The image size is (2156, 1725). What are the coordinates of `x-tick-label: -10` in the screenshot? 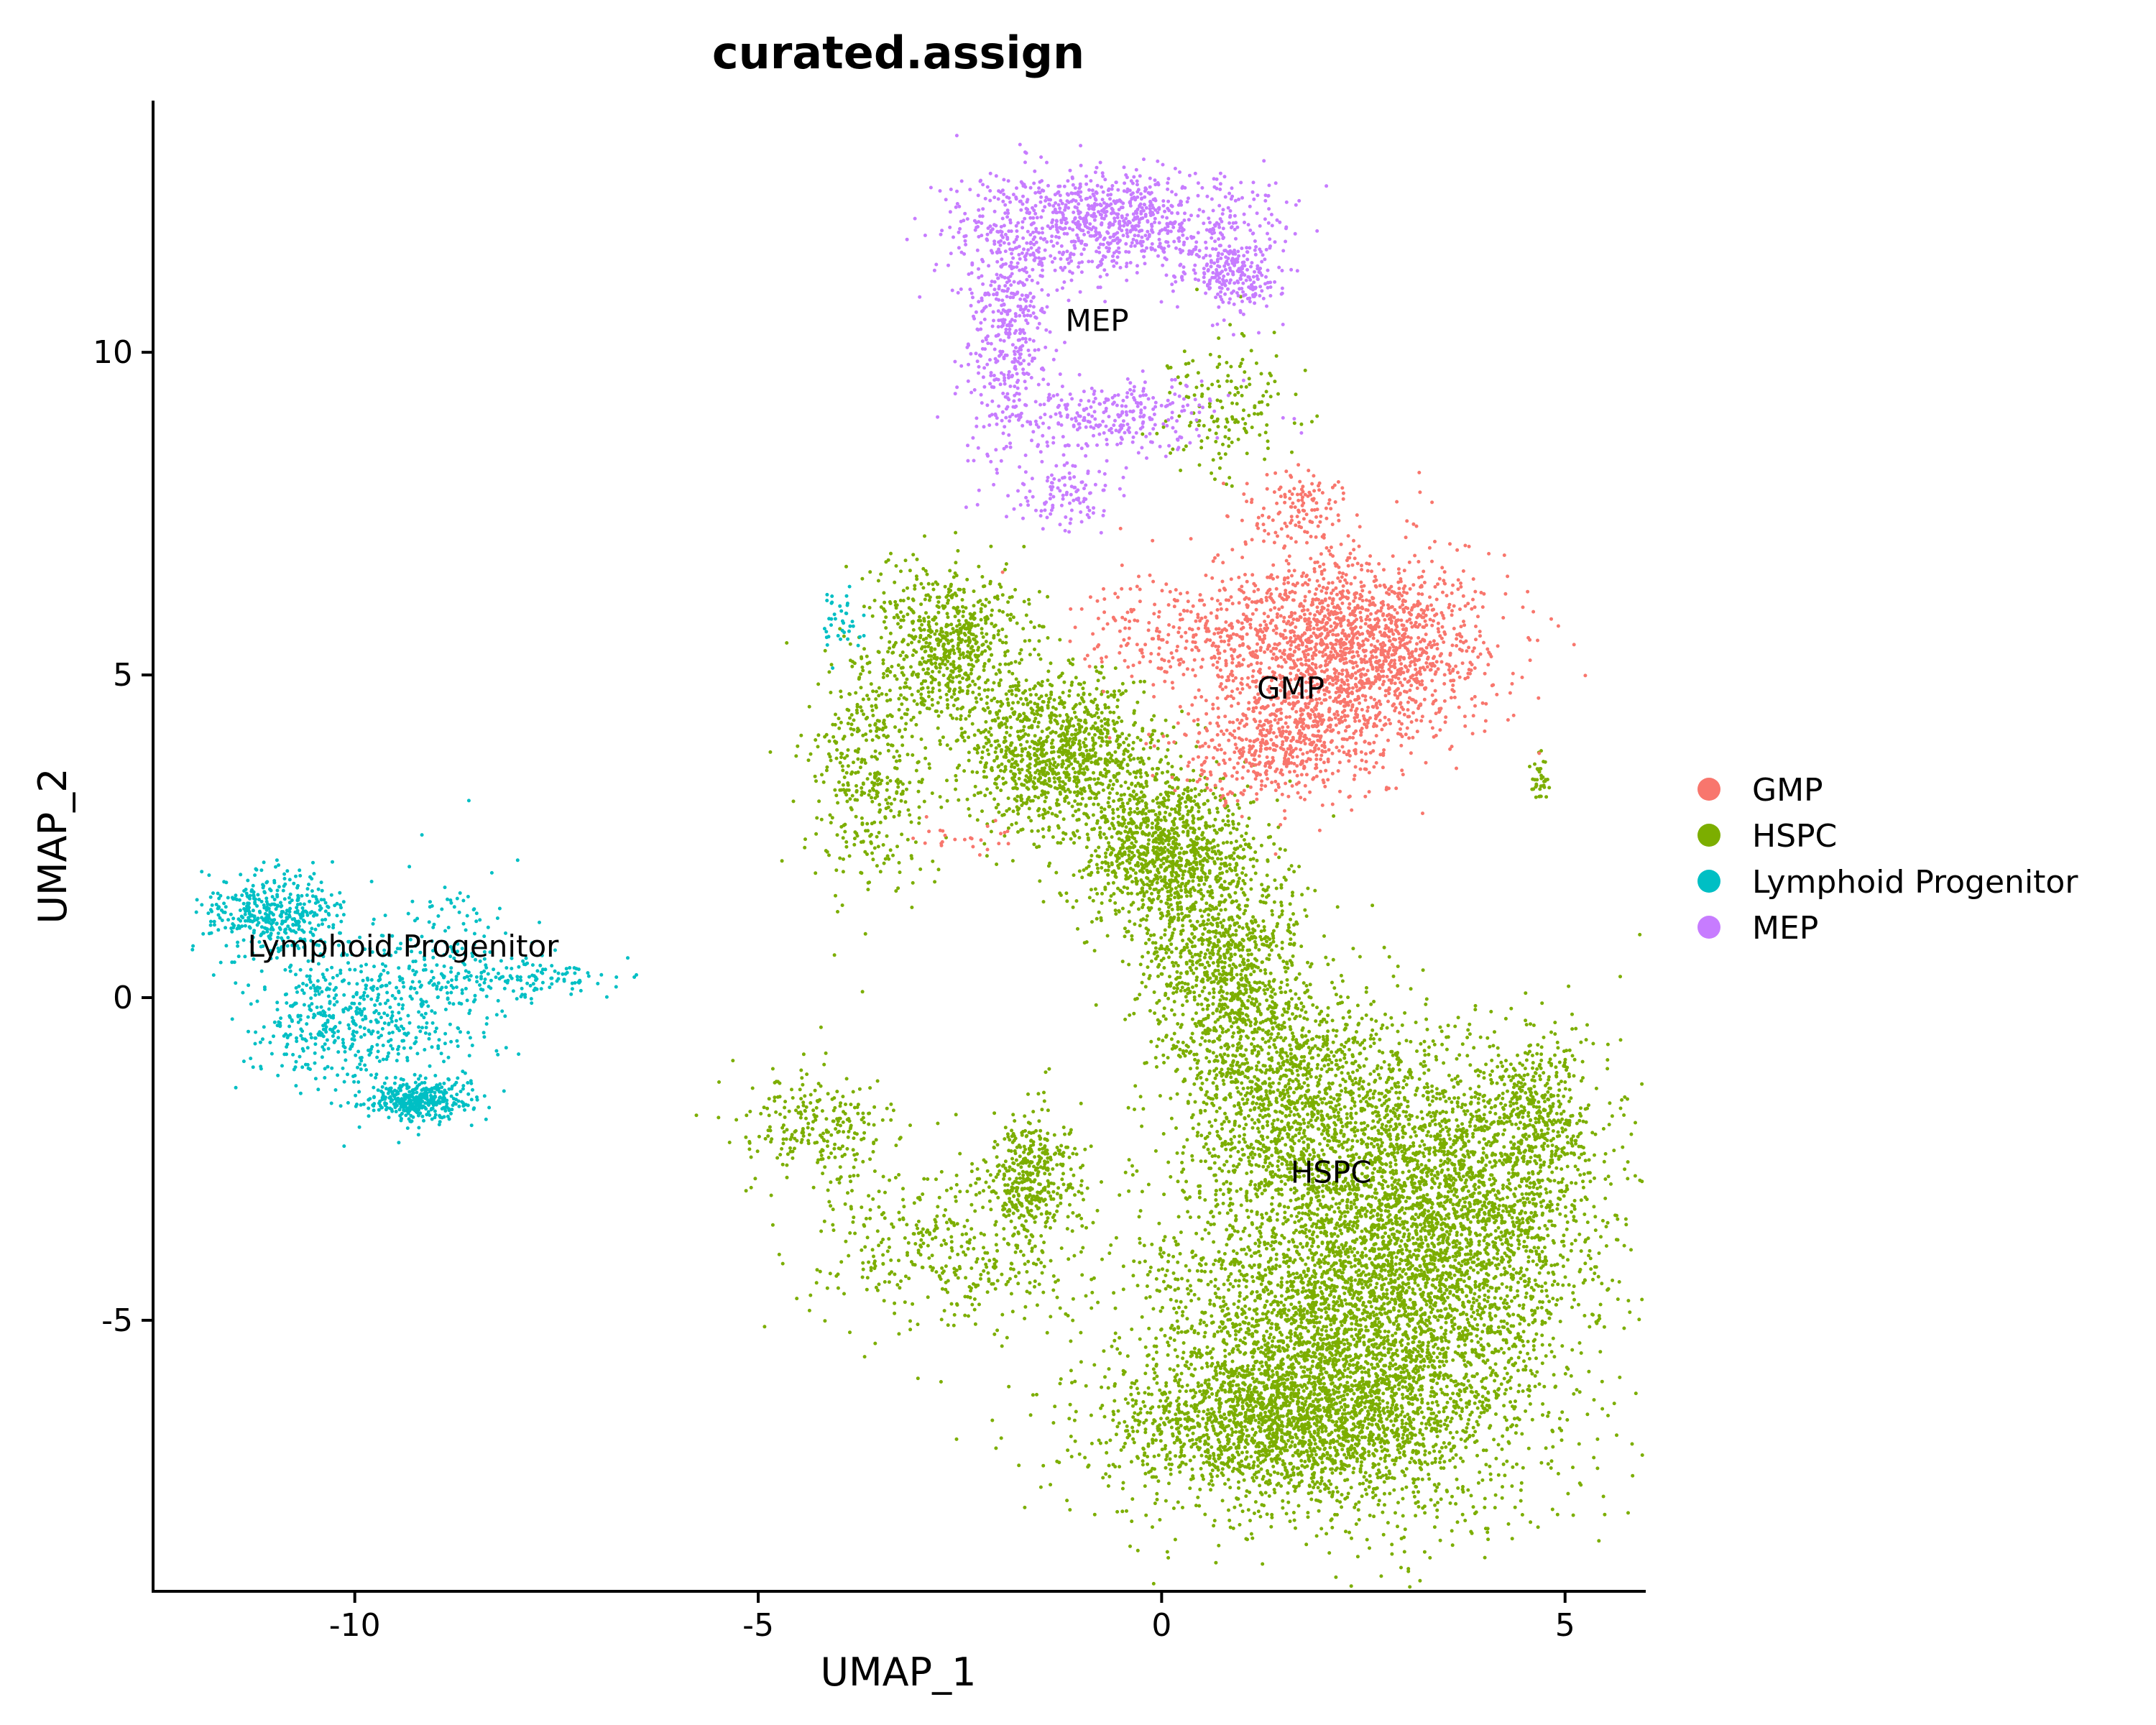 It's located at (355, 1625).